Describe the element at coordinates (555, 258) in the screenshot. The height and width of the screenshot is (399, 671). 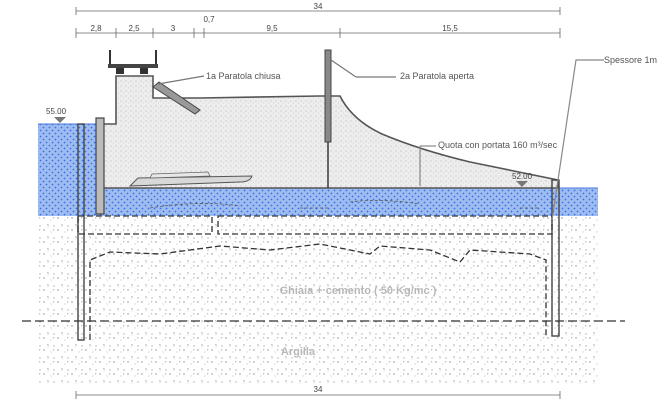
I see `downstream-wall` at that location.